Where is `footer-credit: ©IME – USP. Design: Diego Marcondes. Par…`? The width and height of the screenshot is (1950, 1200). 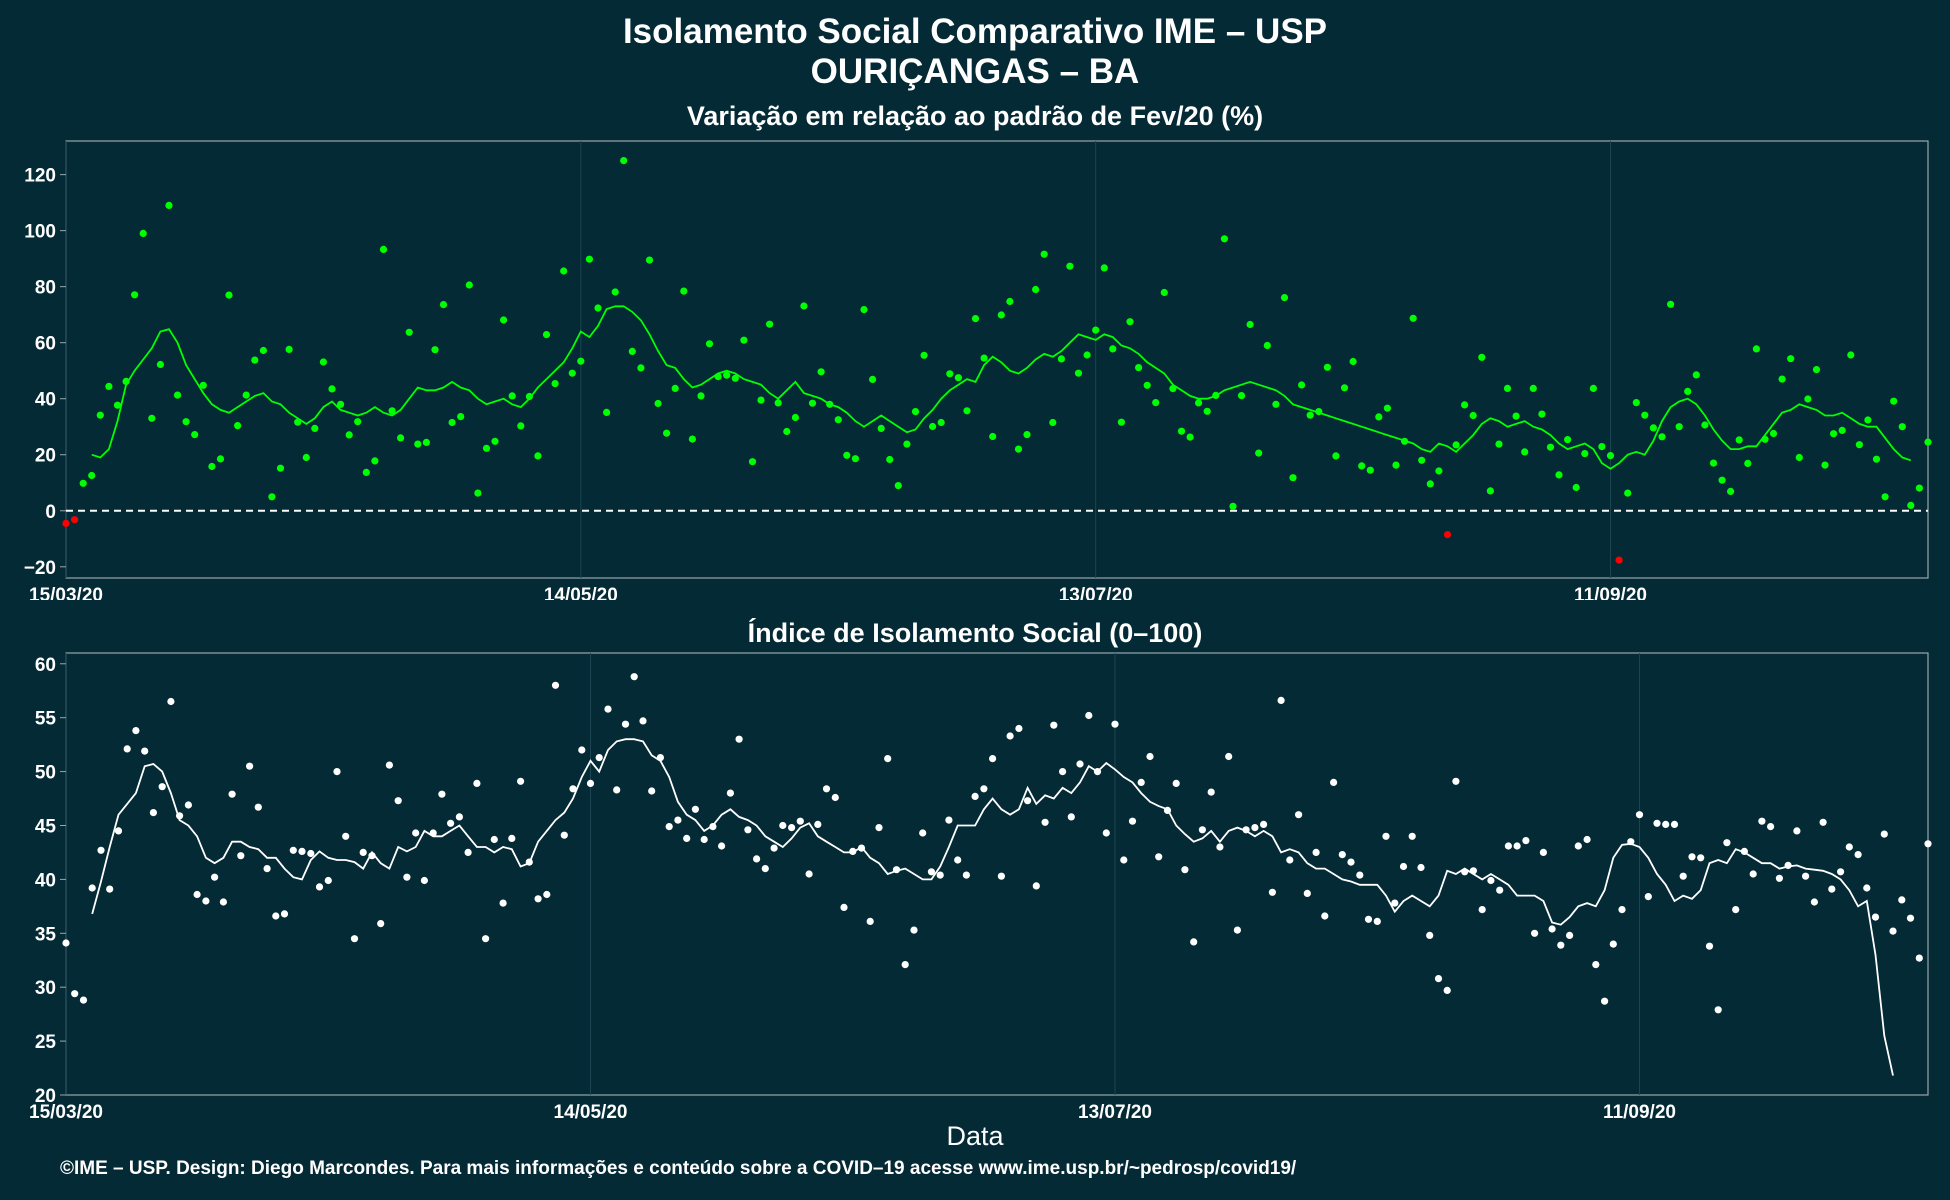 footer-credit: ©IME – USP. Design: Diego Marcondes. Par… is located at coordinates (678, 1168).